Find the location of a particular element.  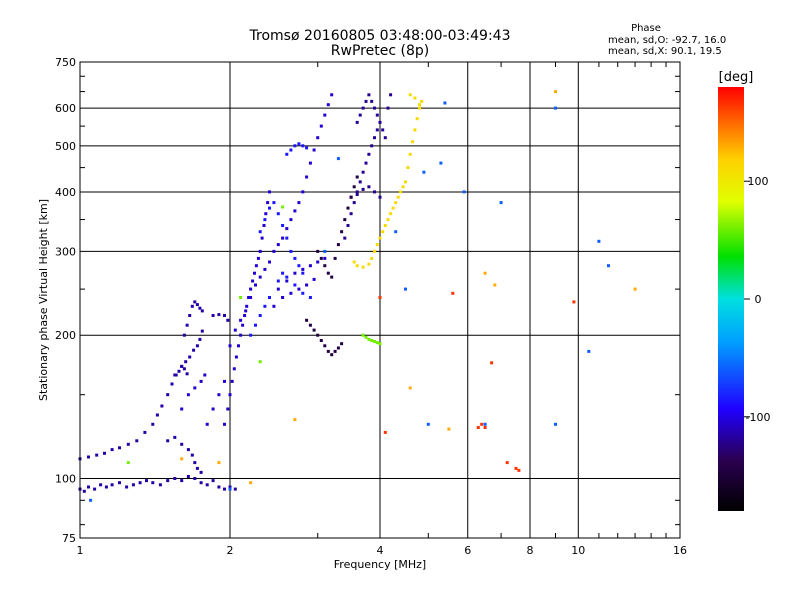

y-tick-label: 600 is located at coordinates (65, 108).